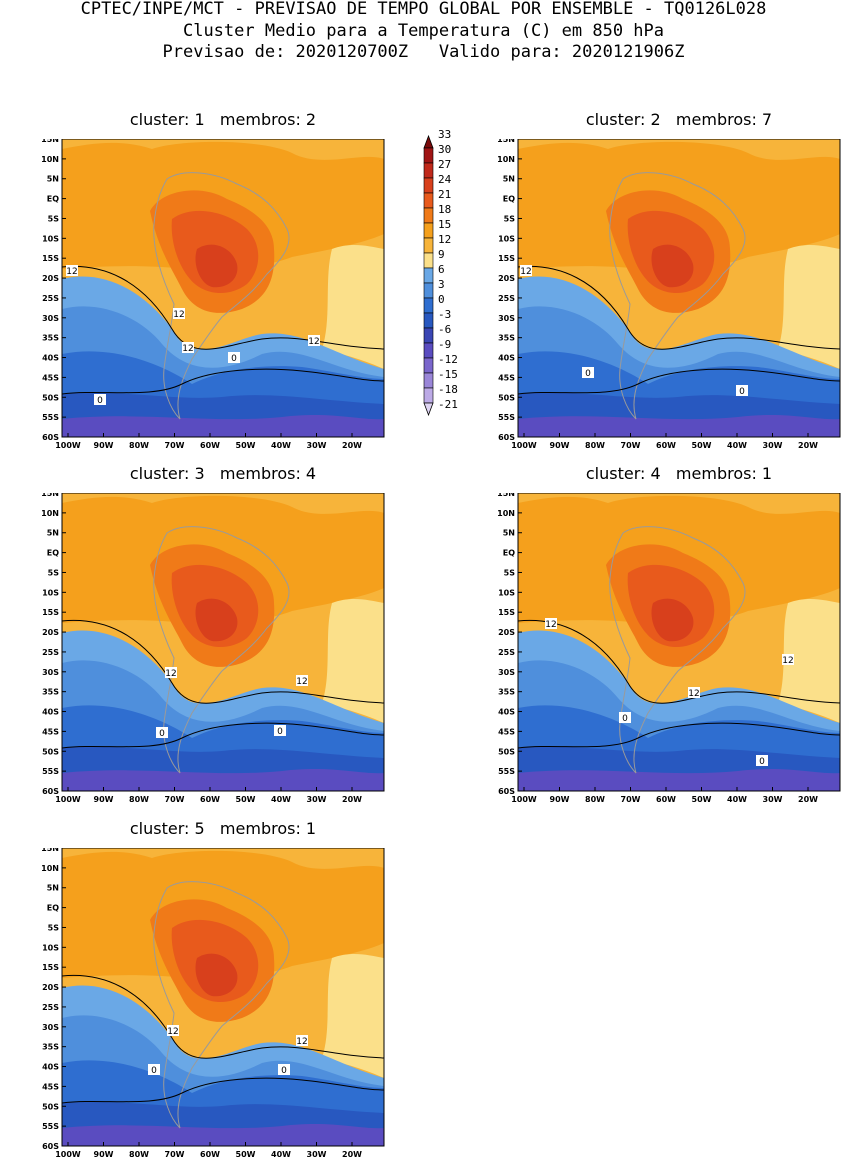 This screenshot has height=1164, width=847. Describe the element at coordinates (524, 799) in the screenshot. I see `lon-label: 100W` at that location.